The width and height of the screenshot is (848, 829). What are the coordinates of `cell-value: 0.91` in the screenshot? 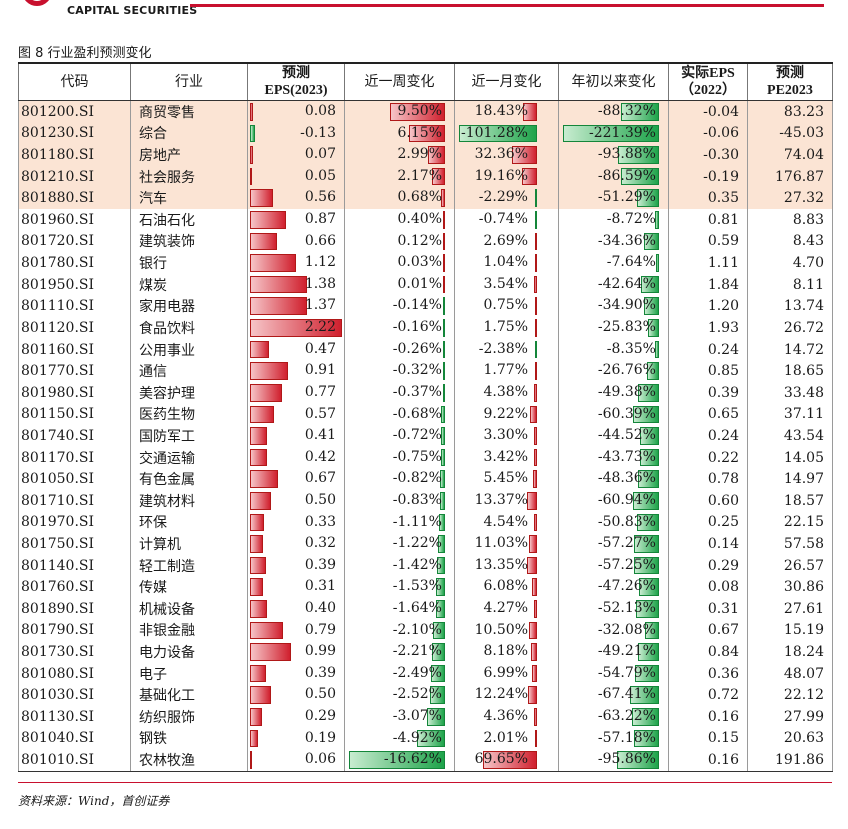 It's located at (320, 370).